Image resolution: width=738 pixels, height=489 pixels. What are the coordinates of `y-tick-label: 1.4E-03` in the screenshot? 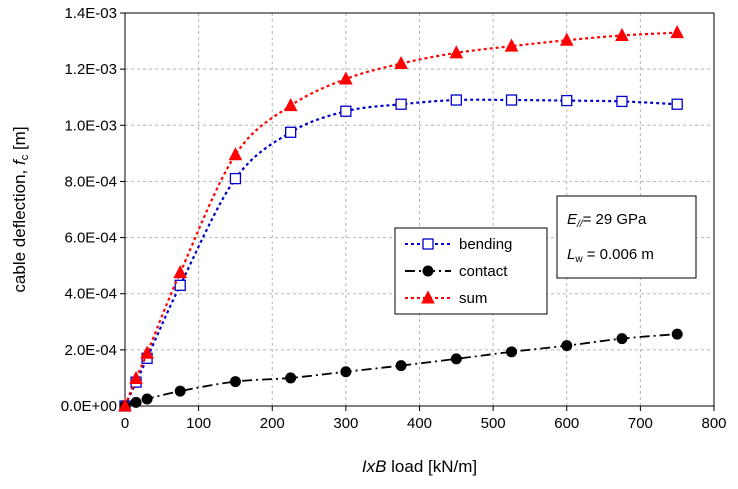 It's located at (90, 13).